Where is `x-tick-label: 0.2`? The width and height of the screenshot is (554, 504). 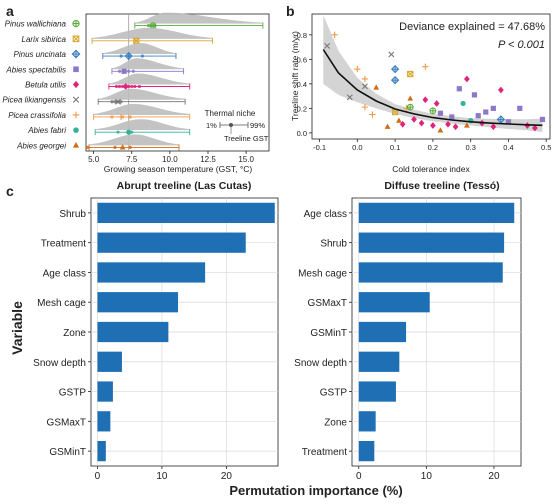 x-tick-label: 0.2 is located at coordinates (433, 147).